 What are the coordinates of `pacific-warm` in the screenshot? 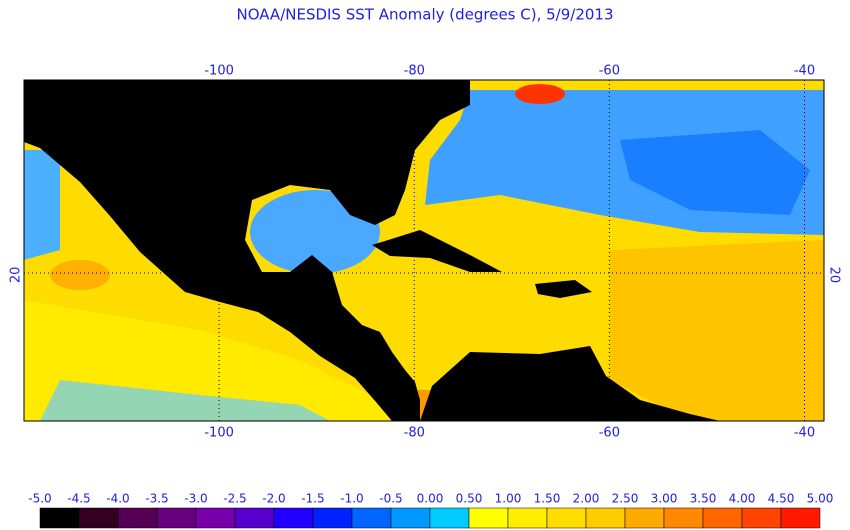 It's located at (80, 275).